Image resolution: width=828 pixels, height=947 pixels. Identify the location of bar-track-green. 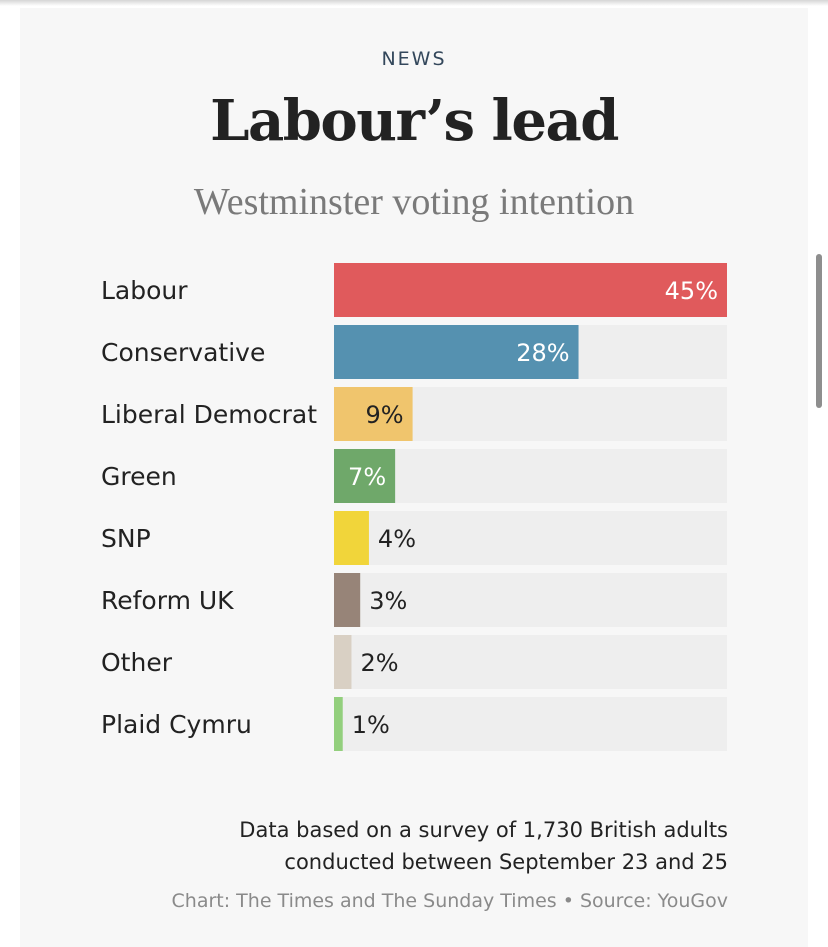
(530, 476).